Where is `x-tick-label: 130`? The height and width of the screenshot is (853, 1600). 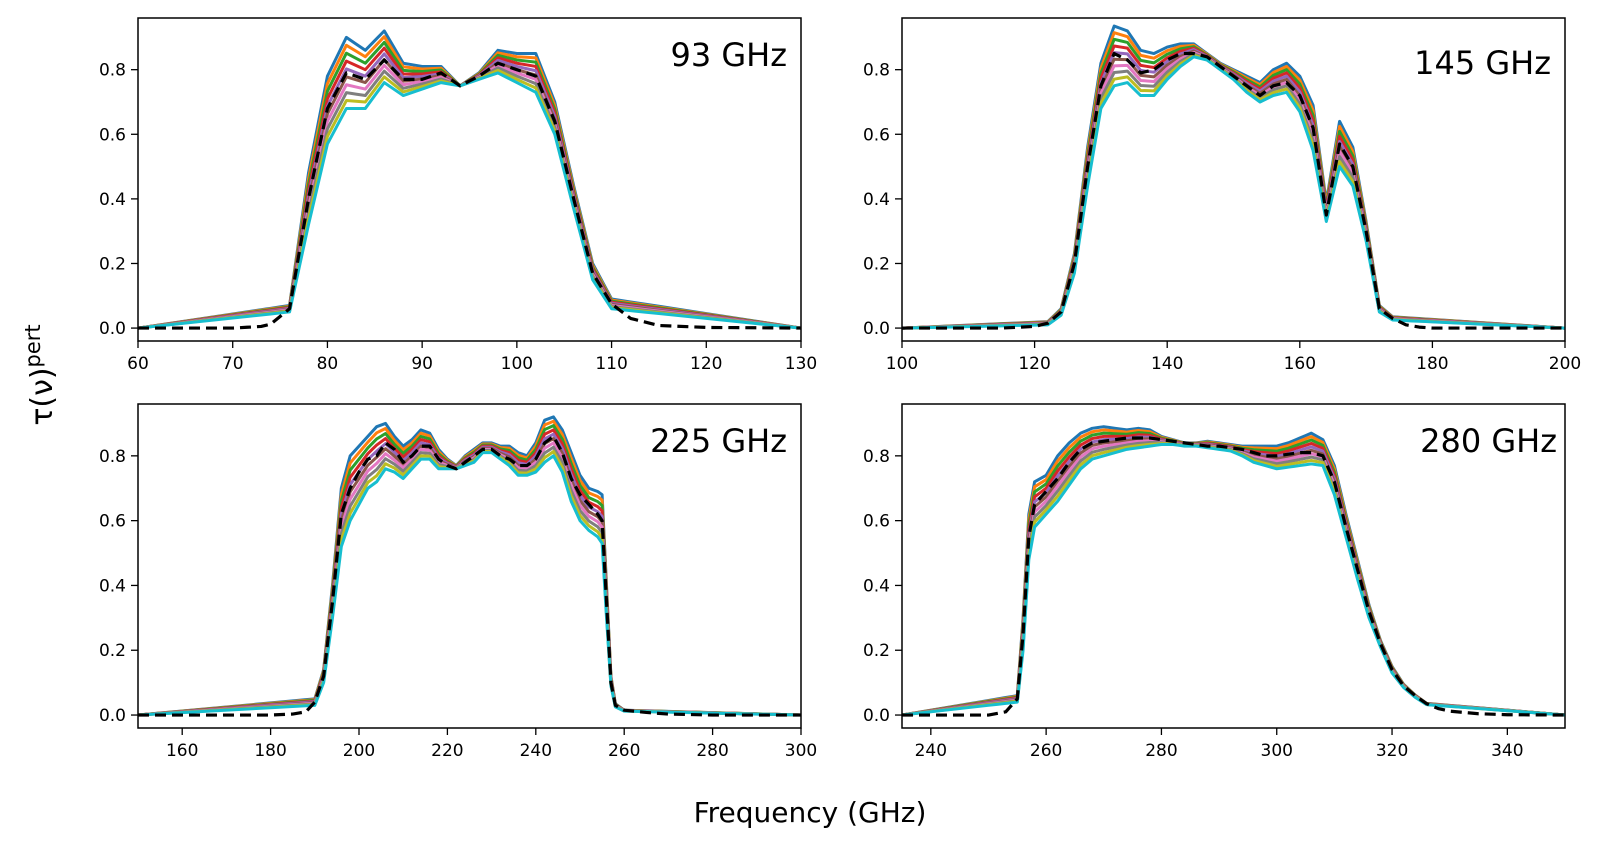 x-tick-label: 130 is located at coordinates (801, 364).